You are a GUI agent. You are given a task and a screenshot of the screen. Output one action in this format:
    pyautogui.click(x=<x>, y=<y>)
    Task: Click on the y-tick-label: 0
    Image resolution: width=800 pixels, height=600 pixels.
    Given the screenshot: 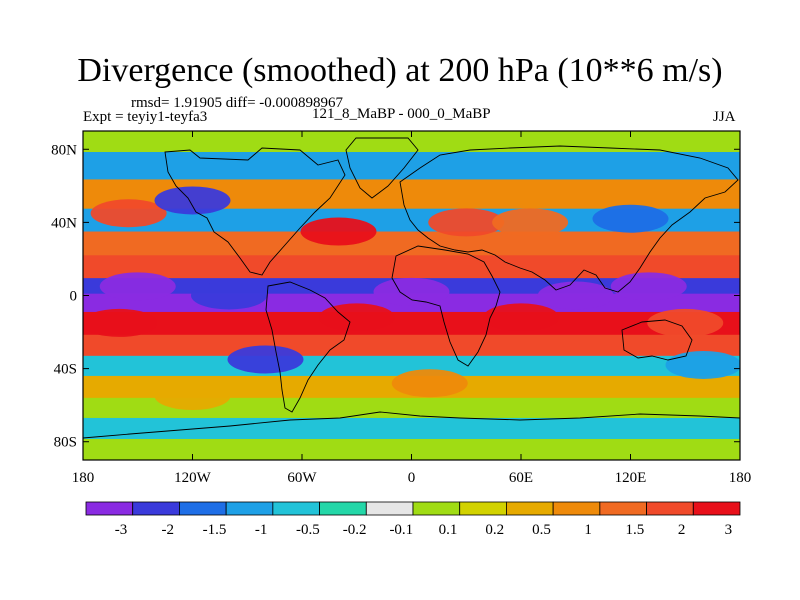 What is the action you would take?
    pyautogui.click(x=74, y=297)
    